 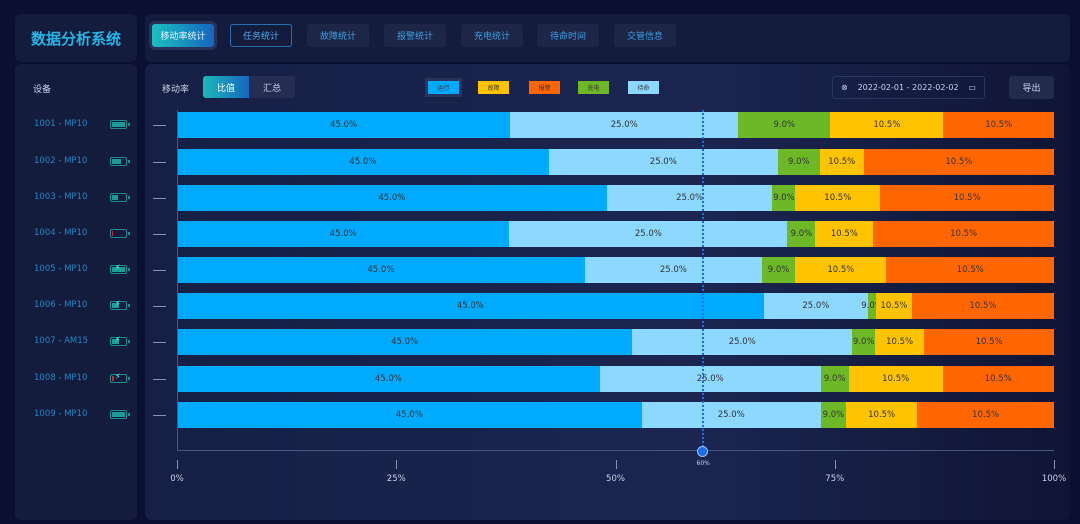 What do you see at coordinates (703, 280) in the screenshot?
I see `marker-line` at bounding box center [703, 280].